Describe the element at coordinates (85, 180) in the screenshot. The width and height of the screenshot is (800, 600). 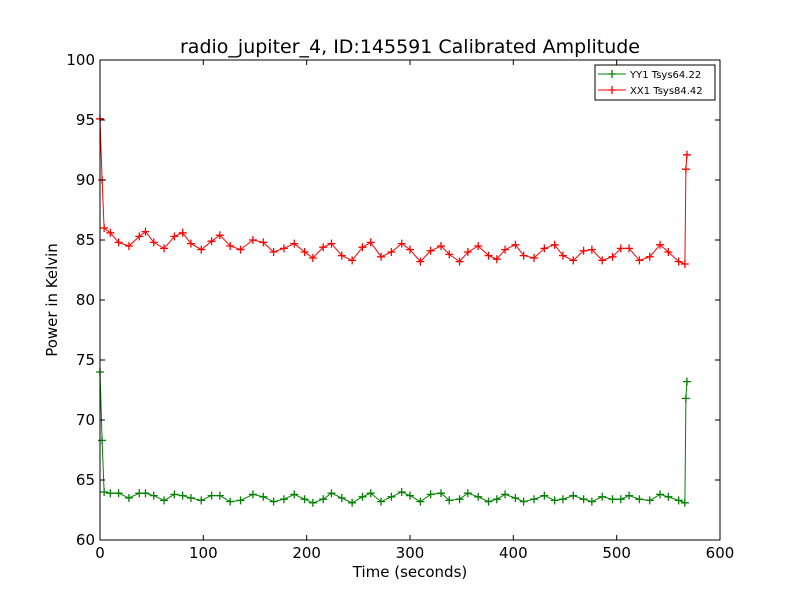
I see `y-tick-label: 90` at that location.